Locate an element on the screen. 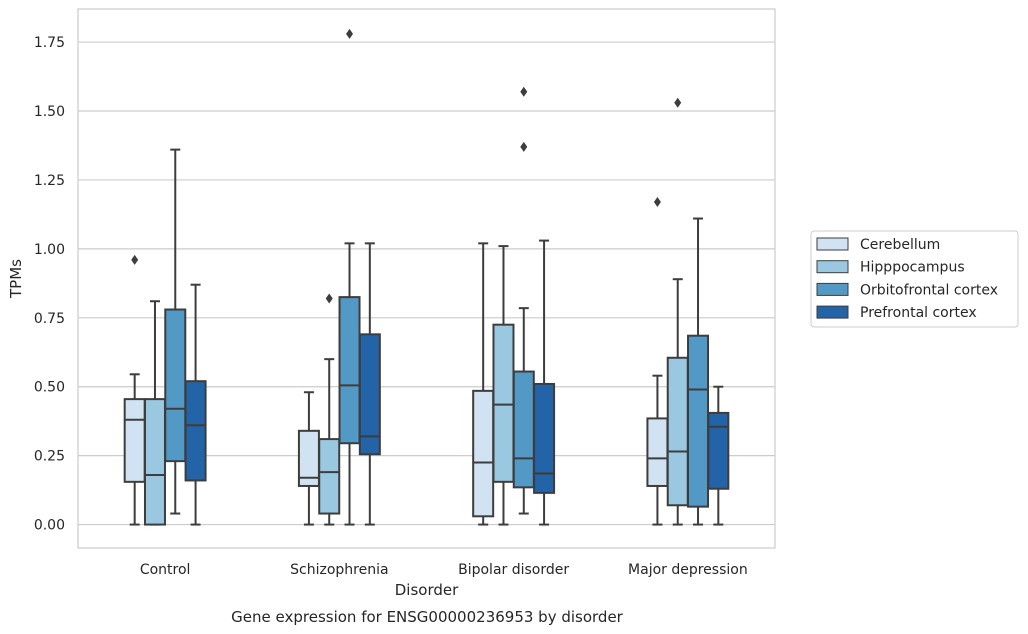  x-tick-label: Bipolar disorder is located at coordinates (513, 570).